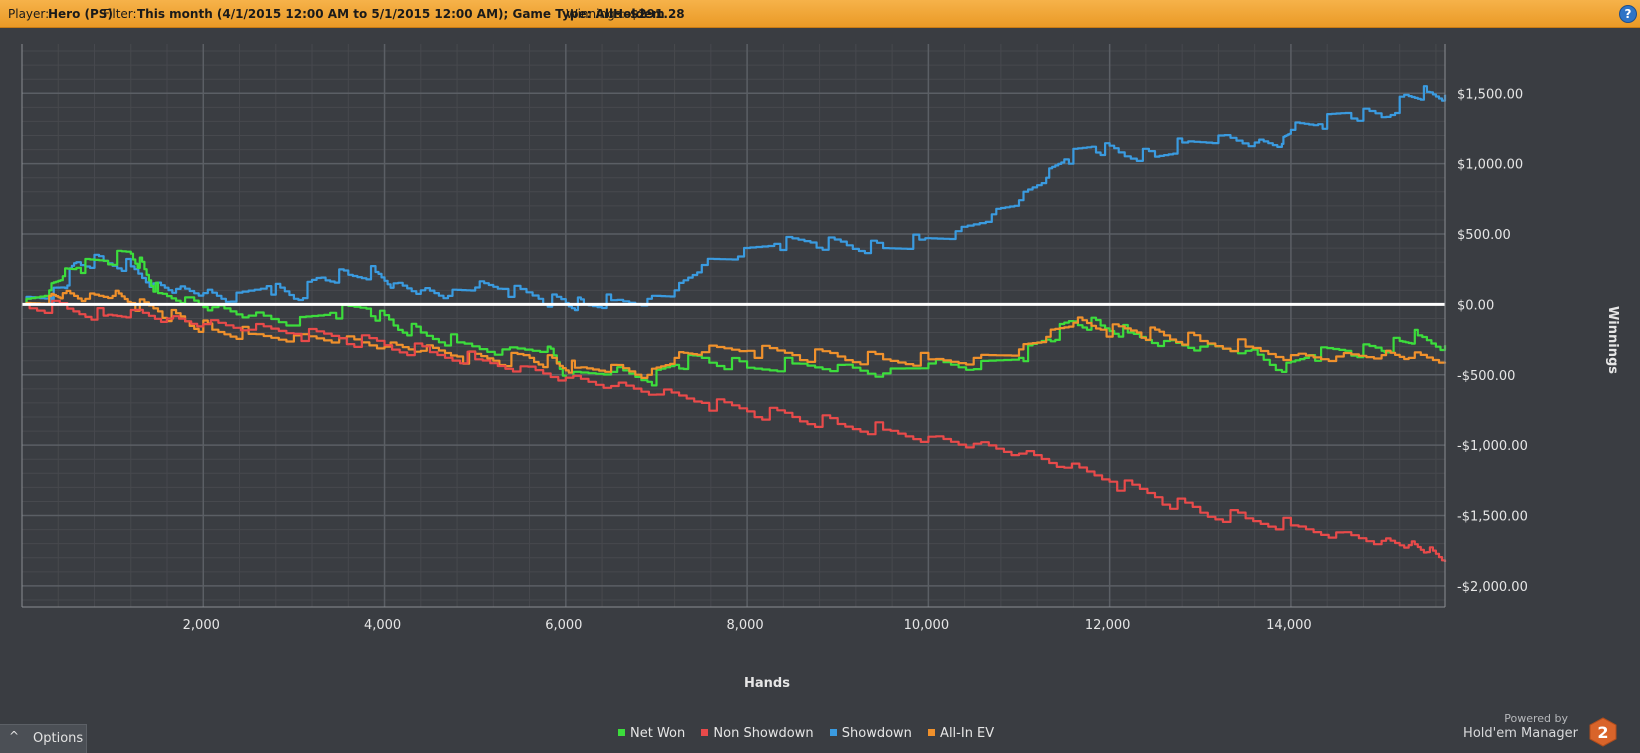 This screenshot has height=753, width=1640. What do you see at coordinates (201, 625) in the screenshot?
I see `x-tick-label: 2,000` at bounding box center [201, 625].